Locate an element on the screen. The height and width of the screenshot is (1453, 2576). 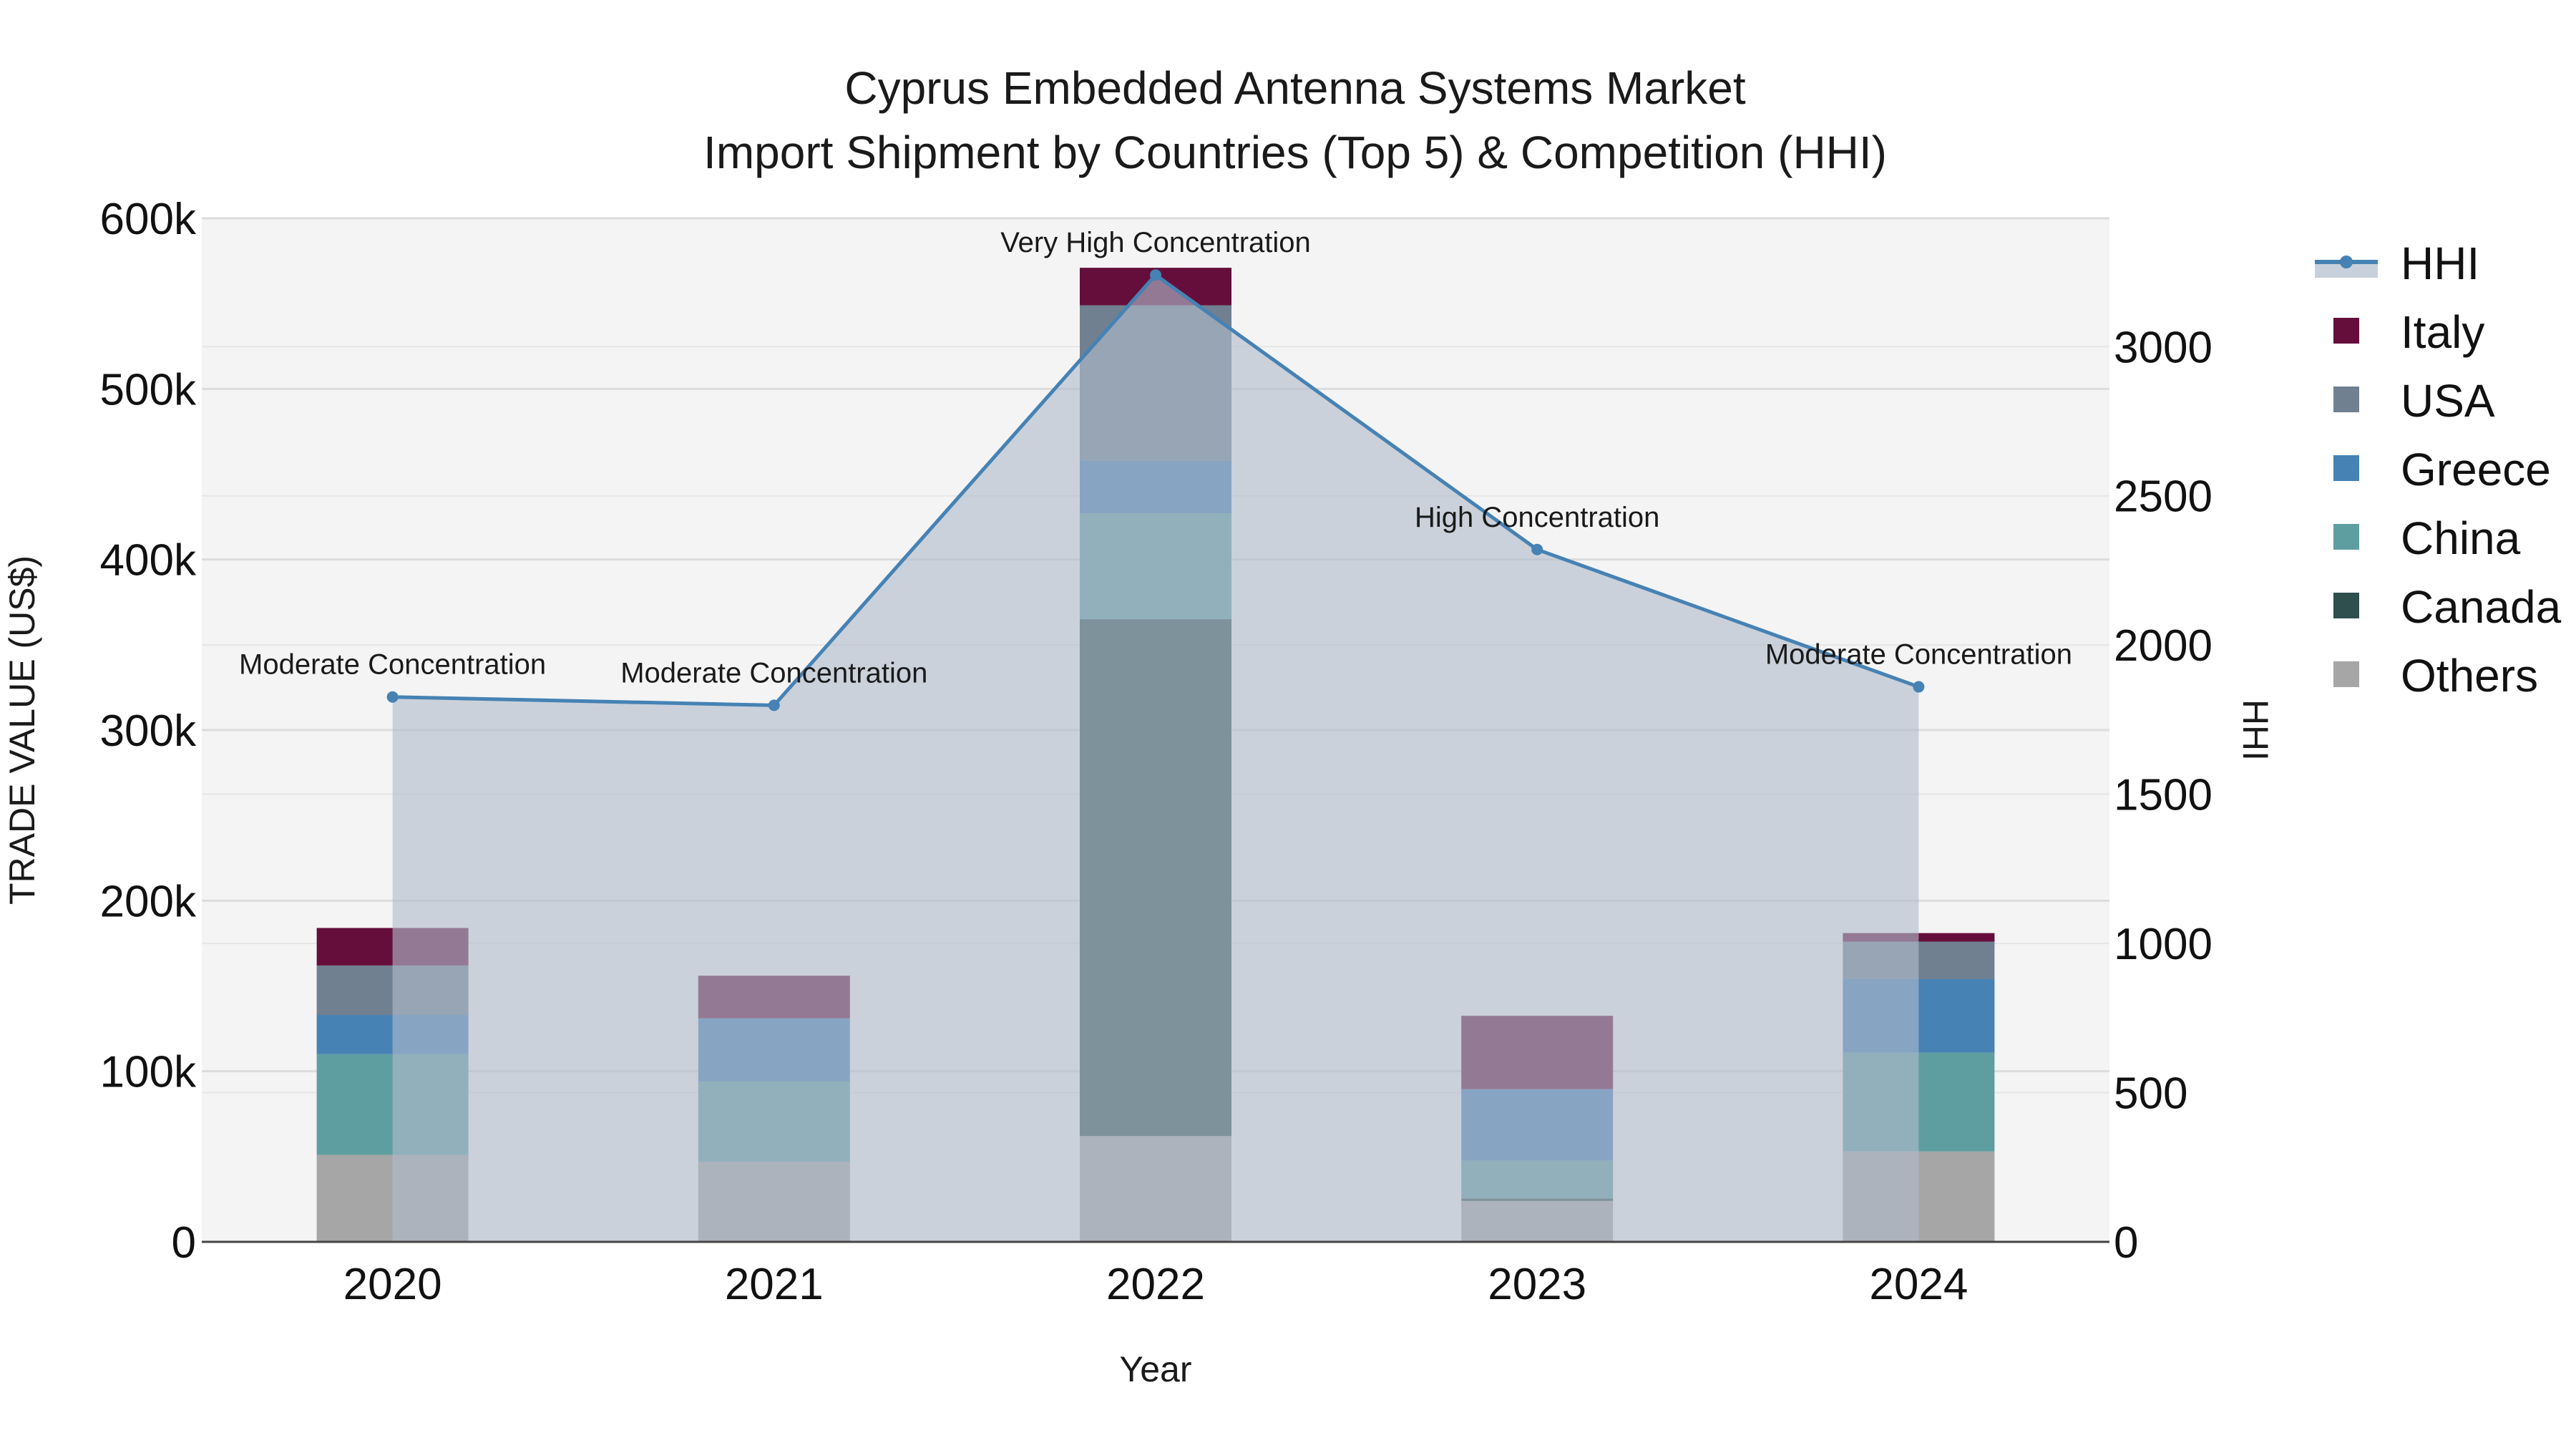
y-tick-label: 200k is located at coordinates (148, 901).